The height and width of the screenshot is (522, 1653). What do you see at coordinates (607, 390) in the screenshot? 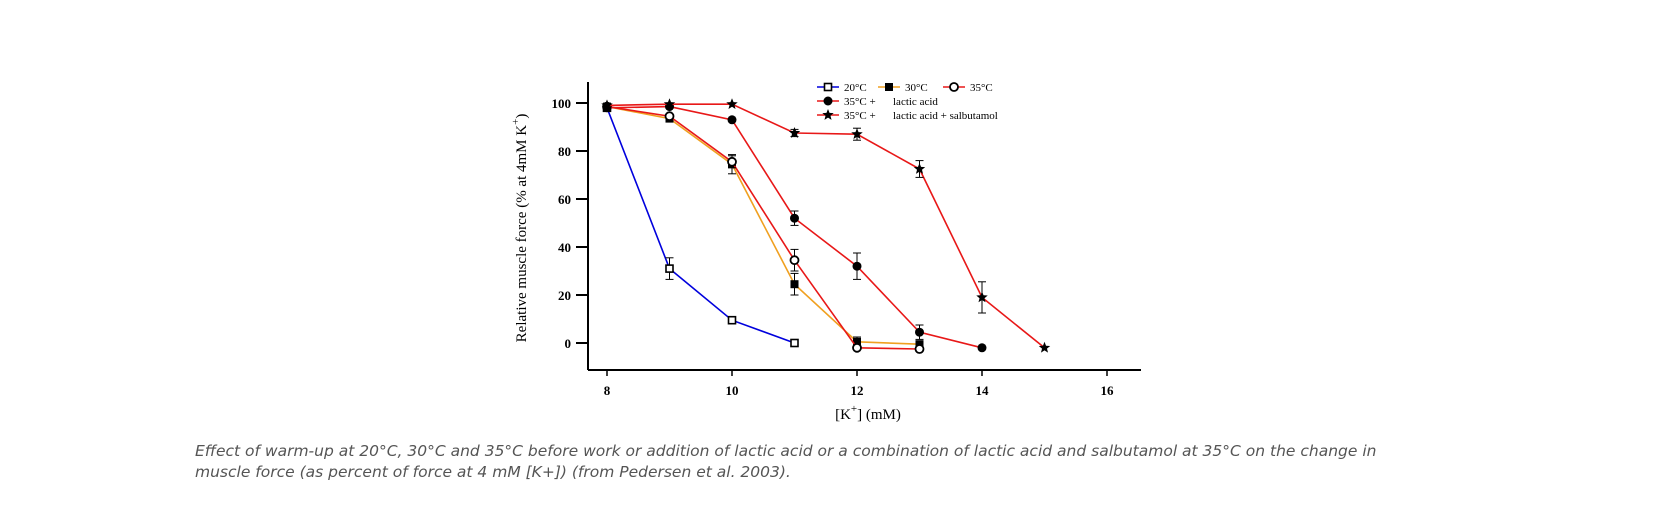
I see `x-tick-label-8: 8` at bounding box center [607, 390].